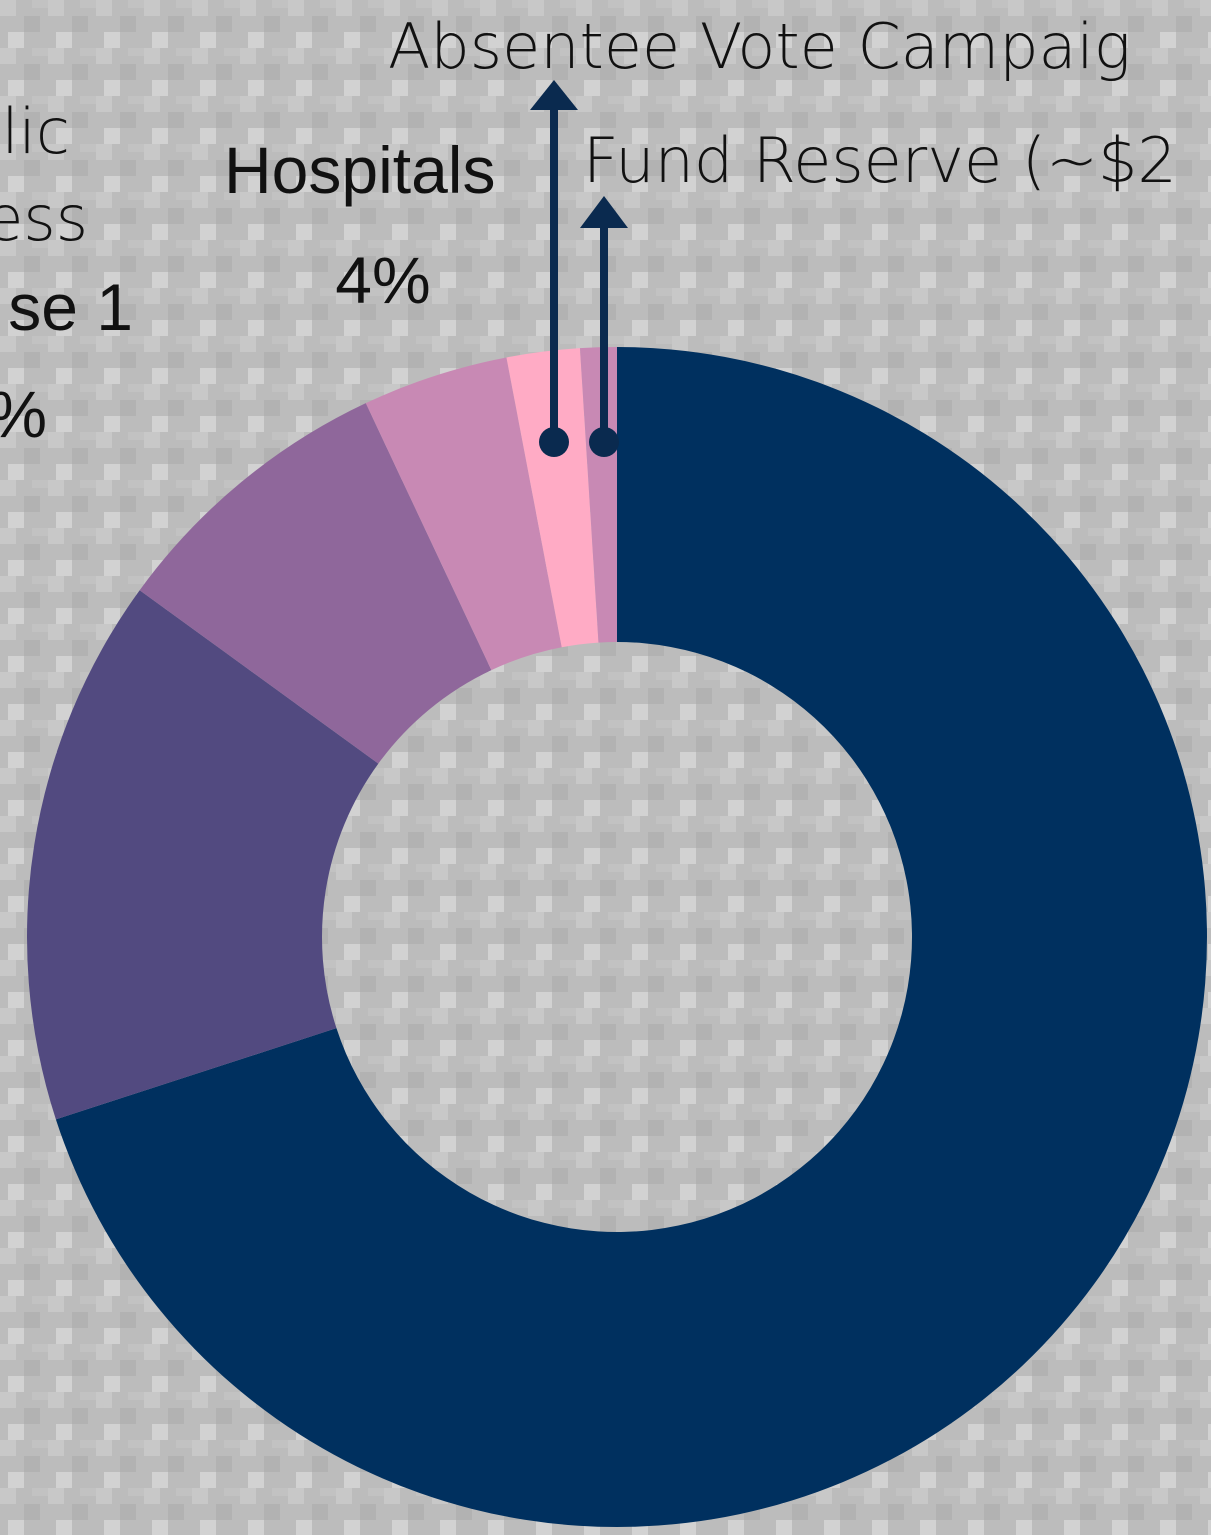  What do you see at coordinates (359, 170) in the screenshot?
I see `slice-label: Hospitals` at bounding box center [359, 170].